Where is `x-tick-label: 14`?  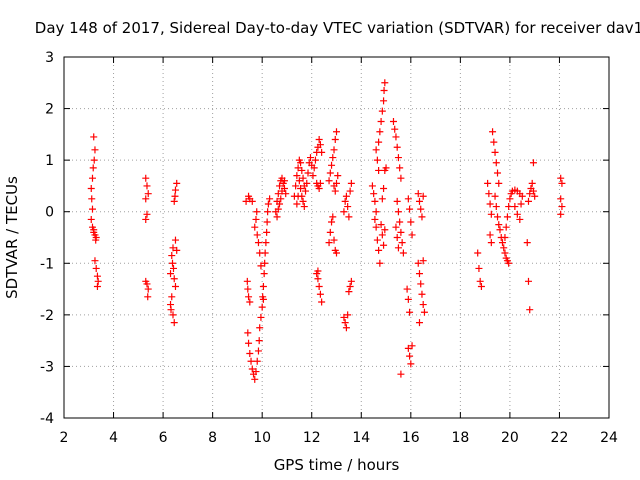 x-tick-label: 14 is located at coordinates (361, 438).